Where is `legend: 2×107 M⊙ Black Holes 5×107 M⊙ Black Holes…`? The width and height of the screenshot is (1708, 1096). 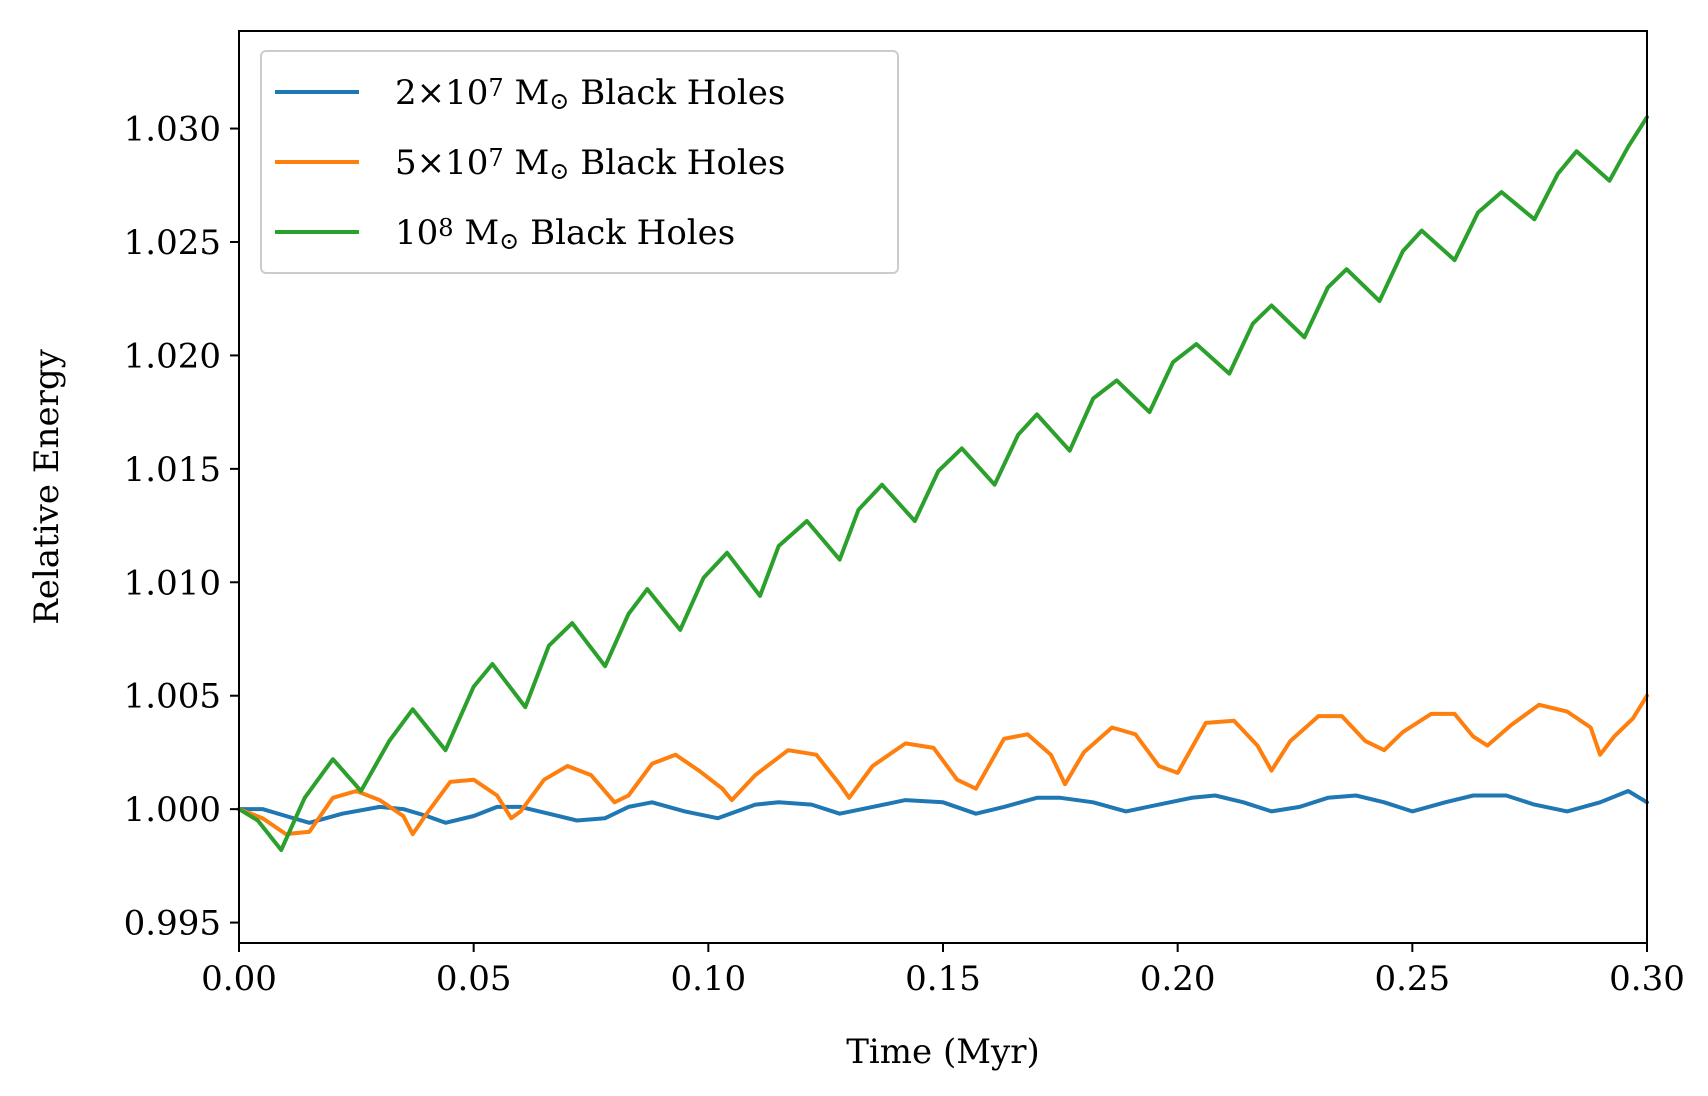
legend: 2×107 M⊙ Black Holes 5×107 M⊙ Black Holes… is located at coordinates (579, 162).